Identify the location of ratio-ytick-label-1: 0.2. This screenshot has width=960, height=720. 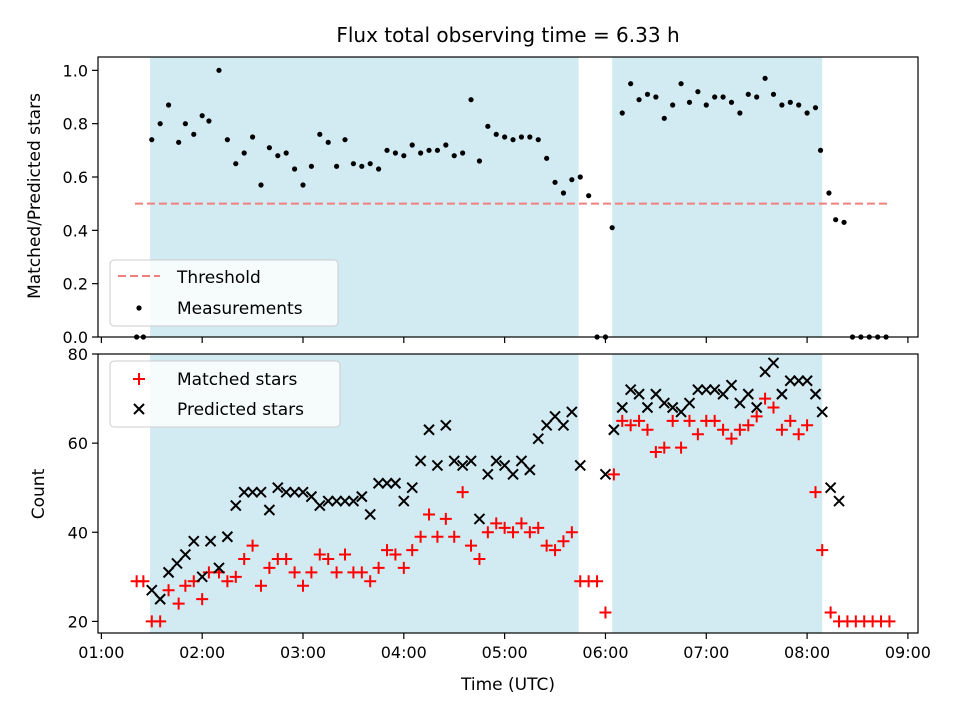
(75, 284).